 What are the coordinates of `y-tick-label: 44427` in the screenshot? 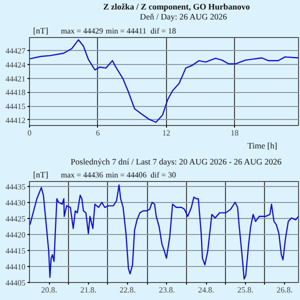 It's located at (16, 51).